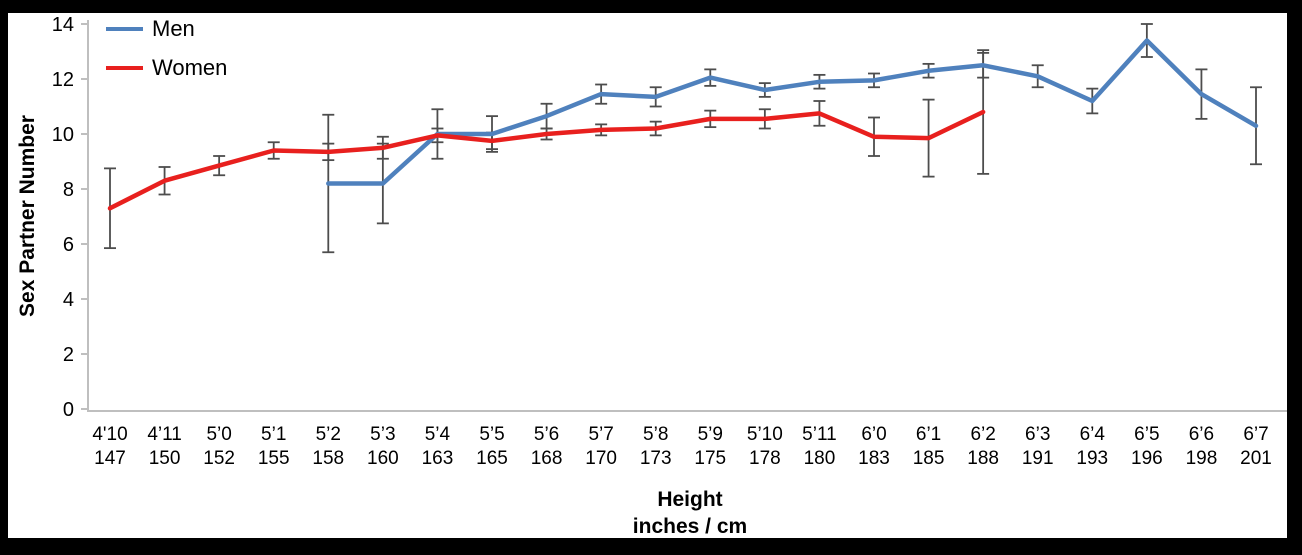 Image resolution: width=1302 pixels, height=555 pixels. I want to click on x-tick-label-inches: 6’4, so click(1093, 434).